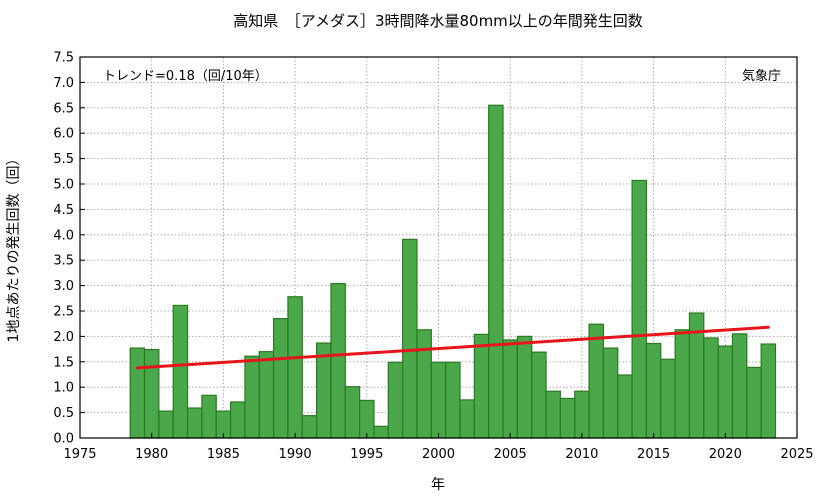 The height and width of the screenshot is (498, 833). What do you see at coordinates (754, 402) in the screenshot?
I see `bar-2022` at bounding box center [754, 402].